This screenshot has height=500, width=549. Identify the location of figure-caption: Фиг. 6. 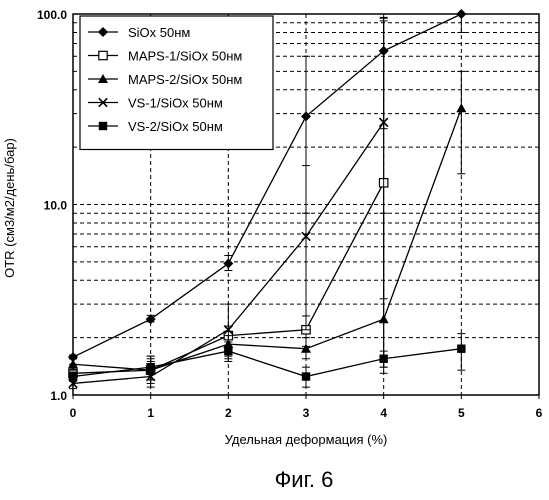
(304, 479).